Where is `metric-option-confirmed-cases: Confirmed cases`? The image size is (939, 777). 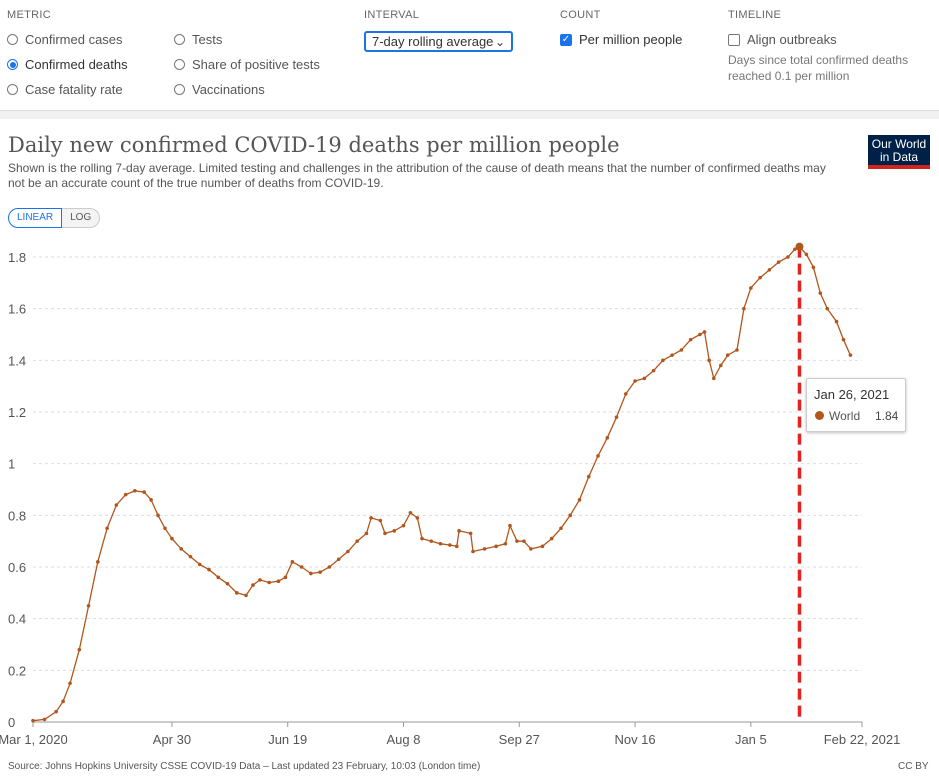
metric-option-confirmed-cases: Confirmed cases is located at coordinates (65, 39).